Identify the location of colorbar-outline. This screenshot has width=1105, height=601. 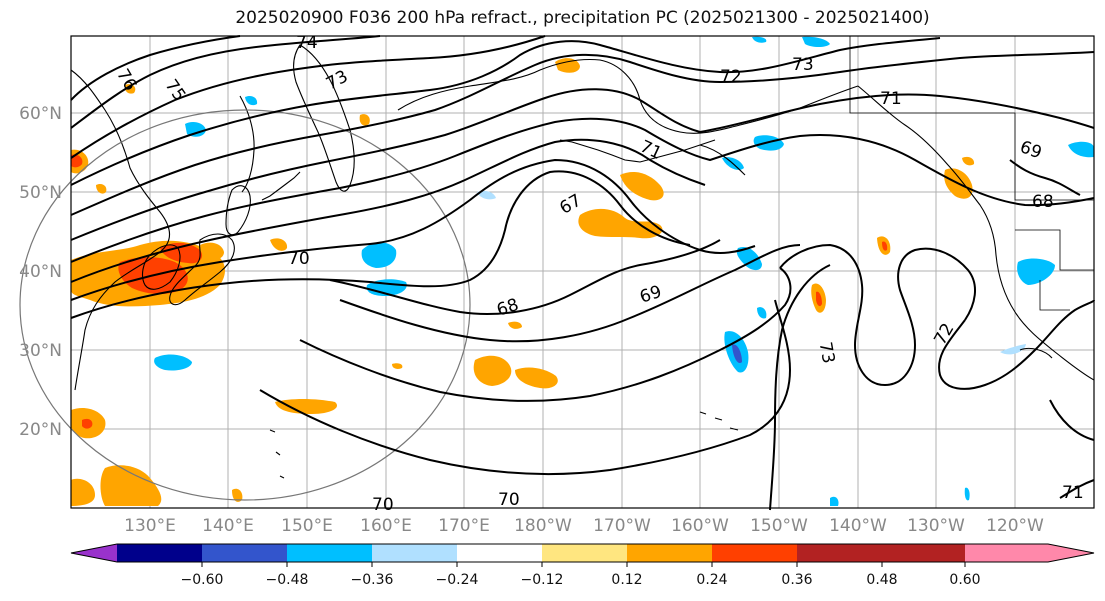
(582, 553).